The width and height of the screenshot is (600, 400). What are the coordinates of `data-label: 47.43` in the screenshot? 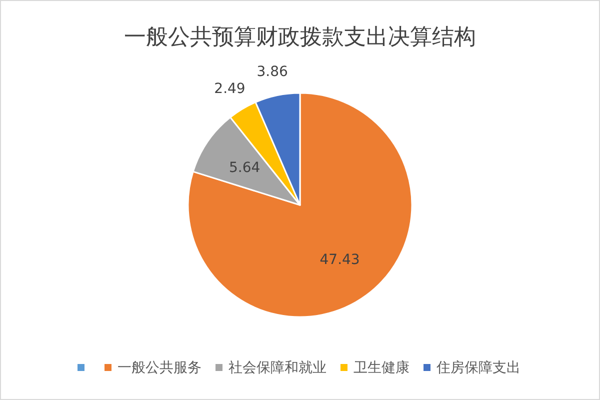 It's located at (340, 260).